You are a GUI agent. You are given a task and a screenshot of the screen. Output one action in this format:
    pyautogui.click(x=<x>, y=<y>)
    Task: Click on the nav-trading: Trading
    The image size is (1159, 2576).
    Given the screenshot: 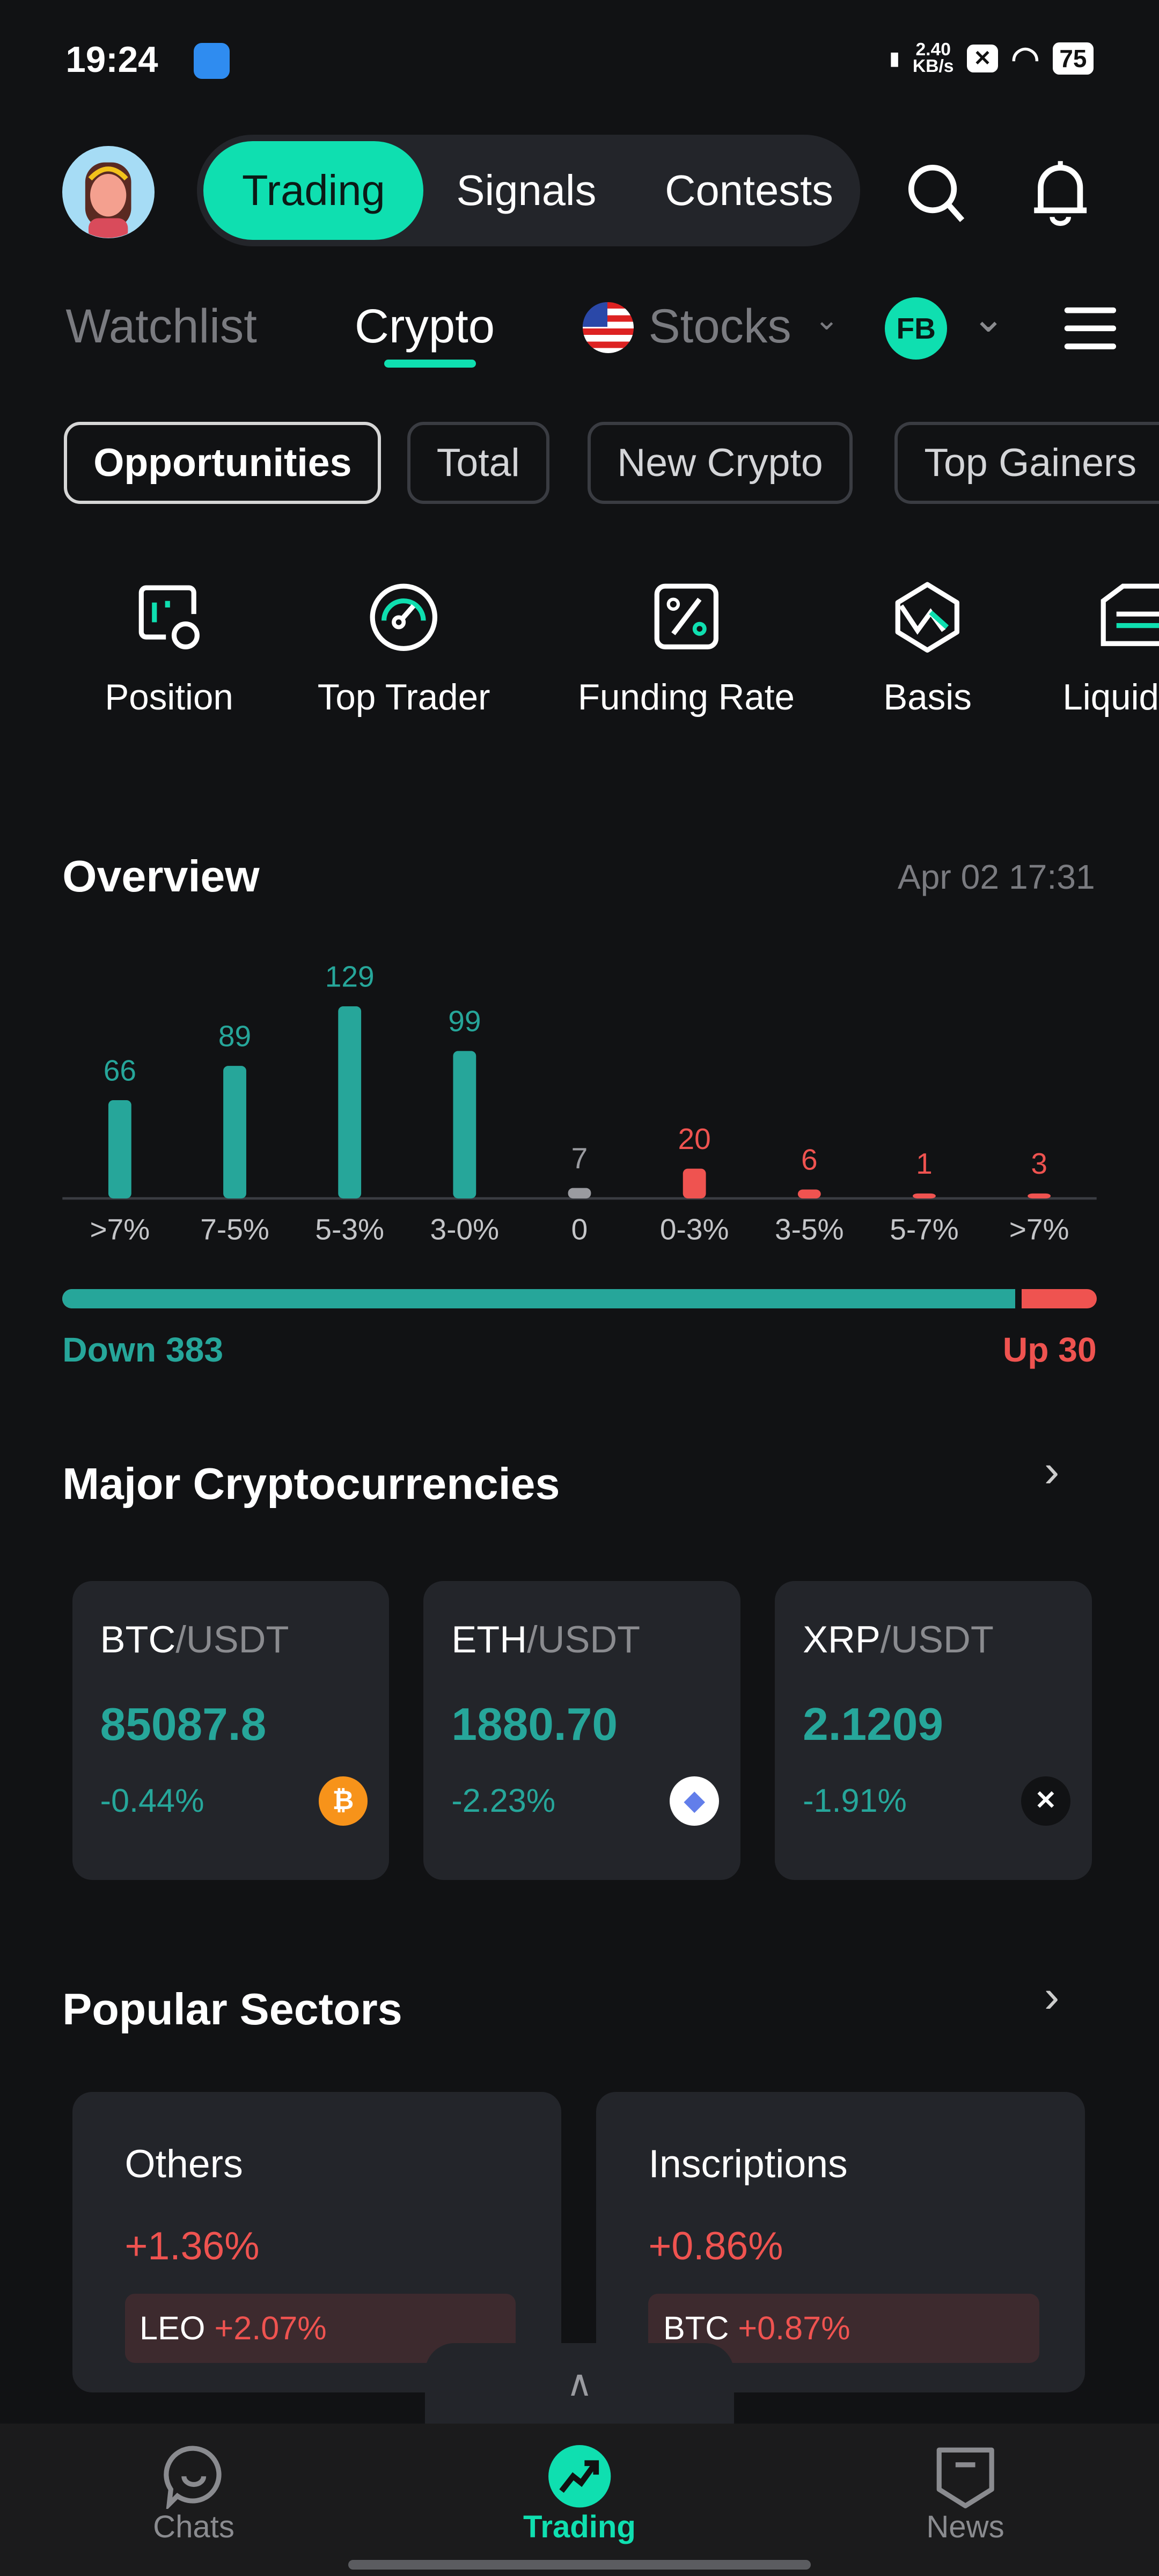 What is the action you would take?
    pyautogui.click(x=579, y=2494)
    